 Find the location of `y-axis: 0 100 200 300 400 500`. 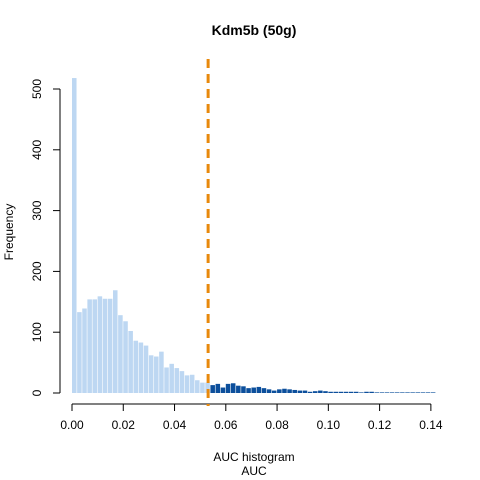

y-axis: 0 100 200 300 400 500 is located at coordinates (45, 237).